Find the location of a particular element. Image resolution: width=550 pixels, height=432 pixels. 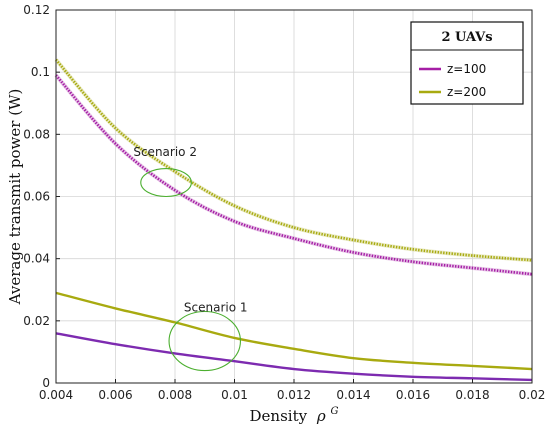

x-tick-label: 0.014 is located at coordinates (353, 395).